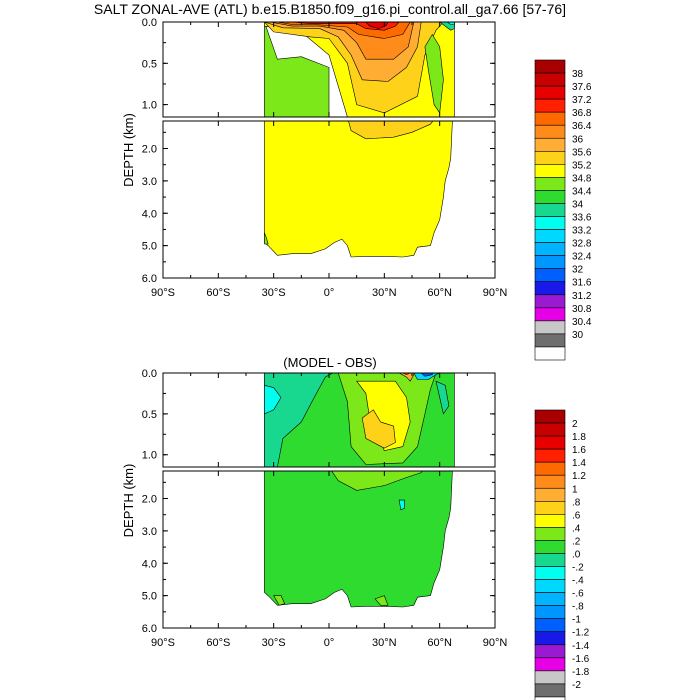 The height and width of the screenshot is (700, 700). I want to click on colorbar-label: 35.6, so click(582, 152).